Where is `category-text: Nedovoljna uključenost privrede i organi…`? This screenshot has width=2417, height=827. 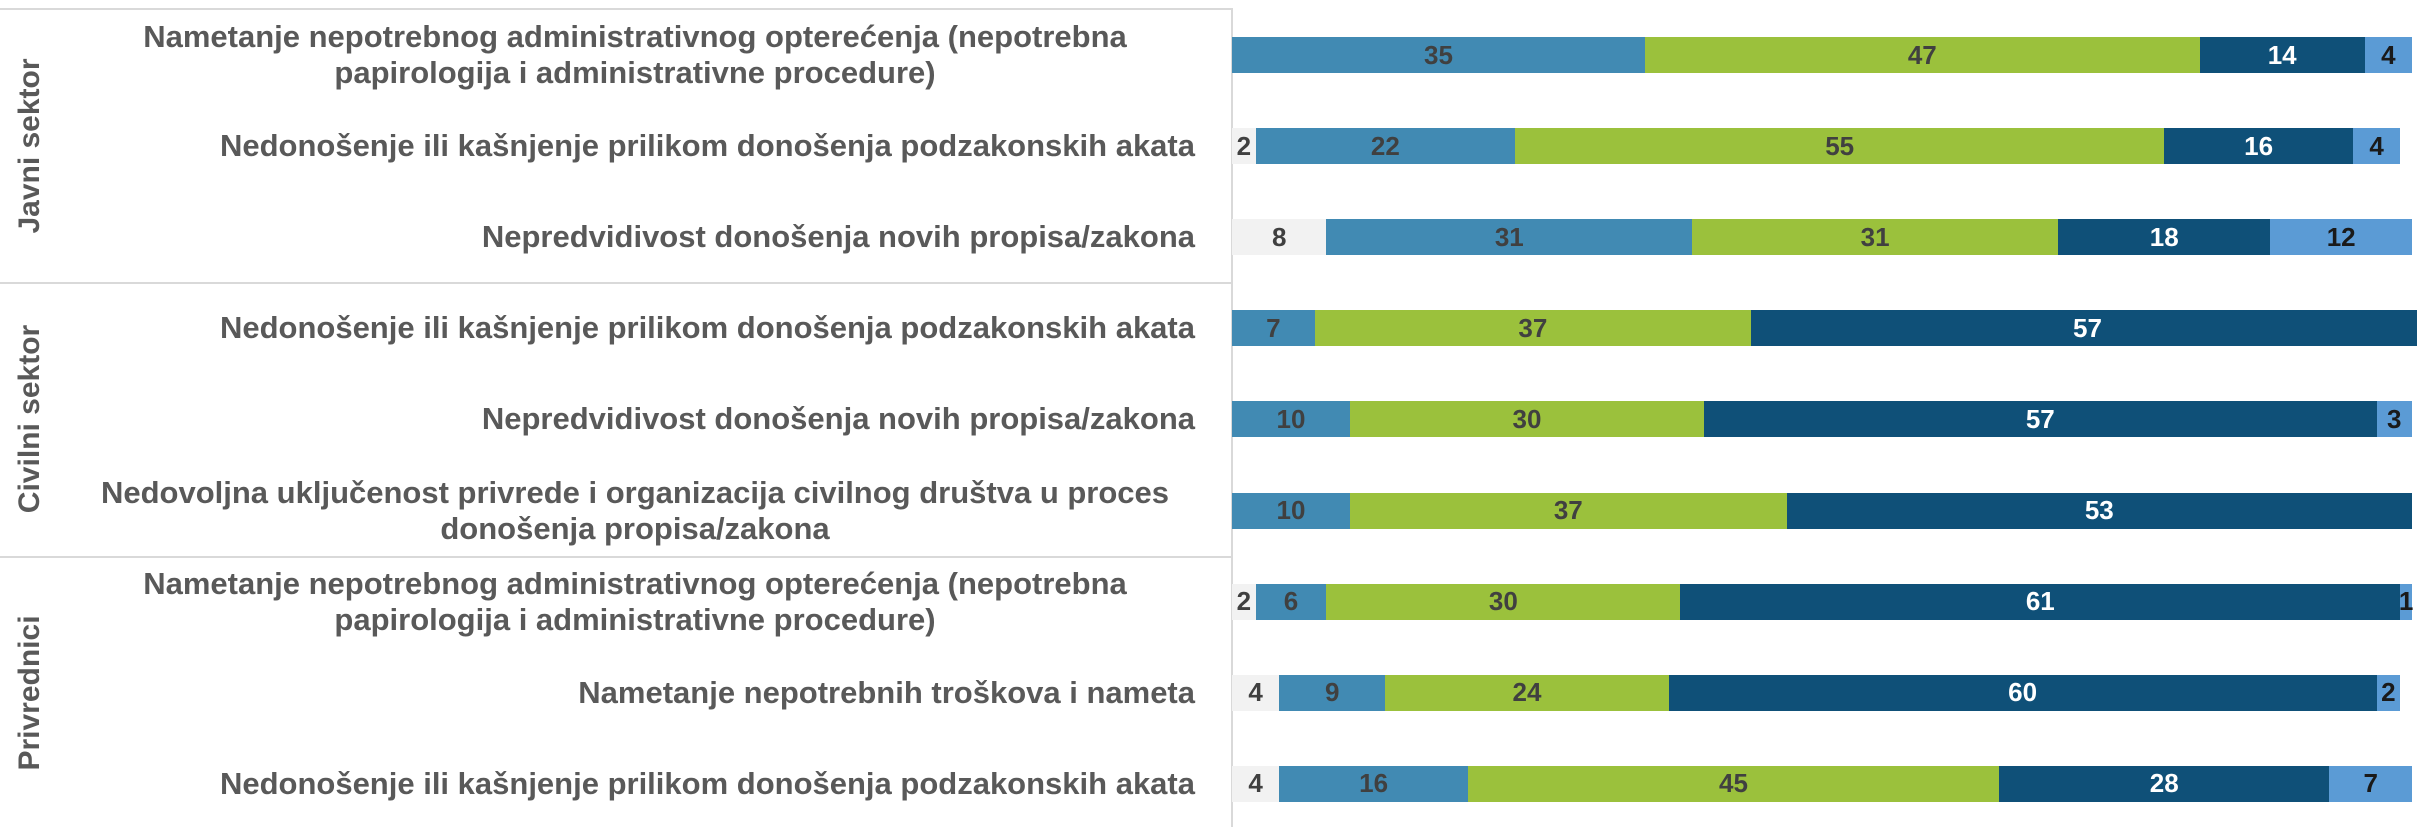 category-text: Nedovoljna uključenost privrede i organi… is located at coordinates (635, 510).